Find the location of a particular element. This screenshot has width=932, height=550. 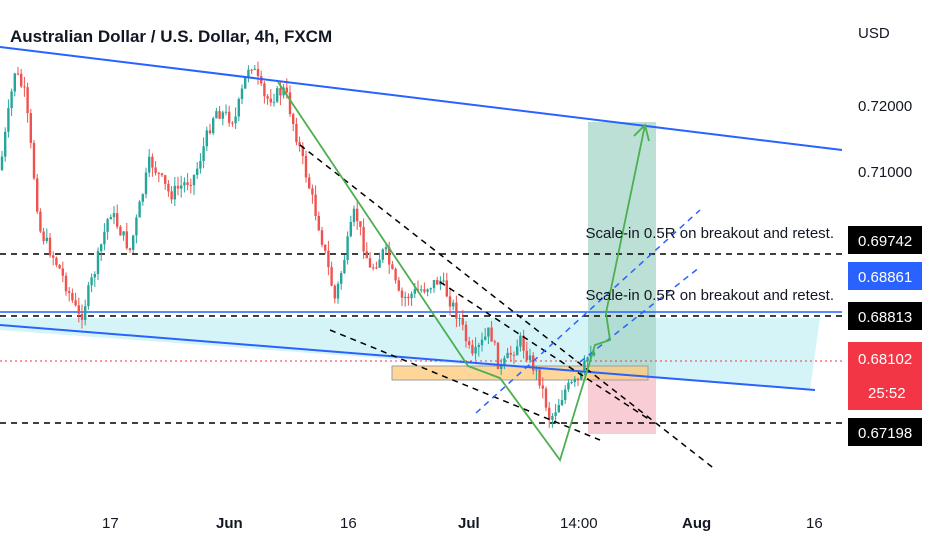

bar-countdown-text: 25:52 is located at coordinates (887, 393).